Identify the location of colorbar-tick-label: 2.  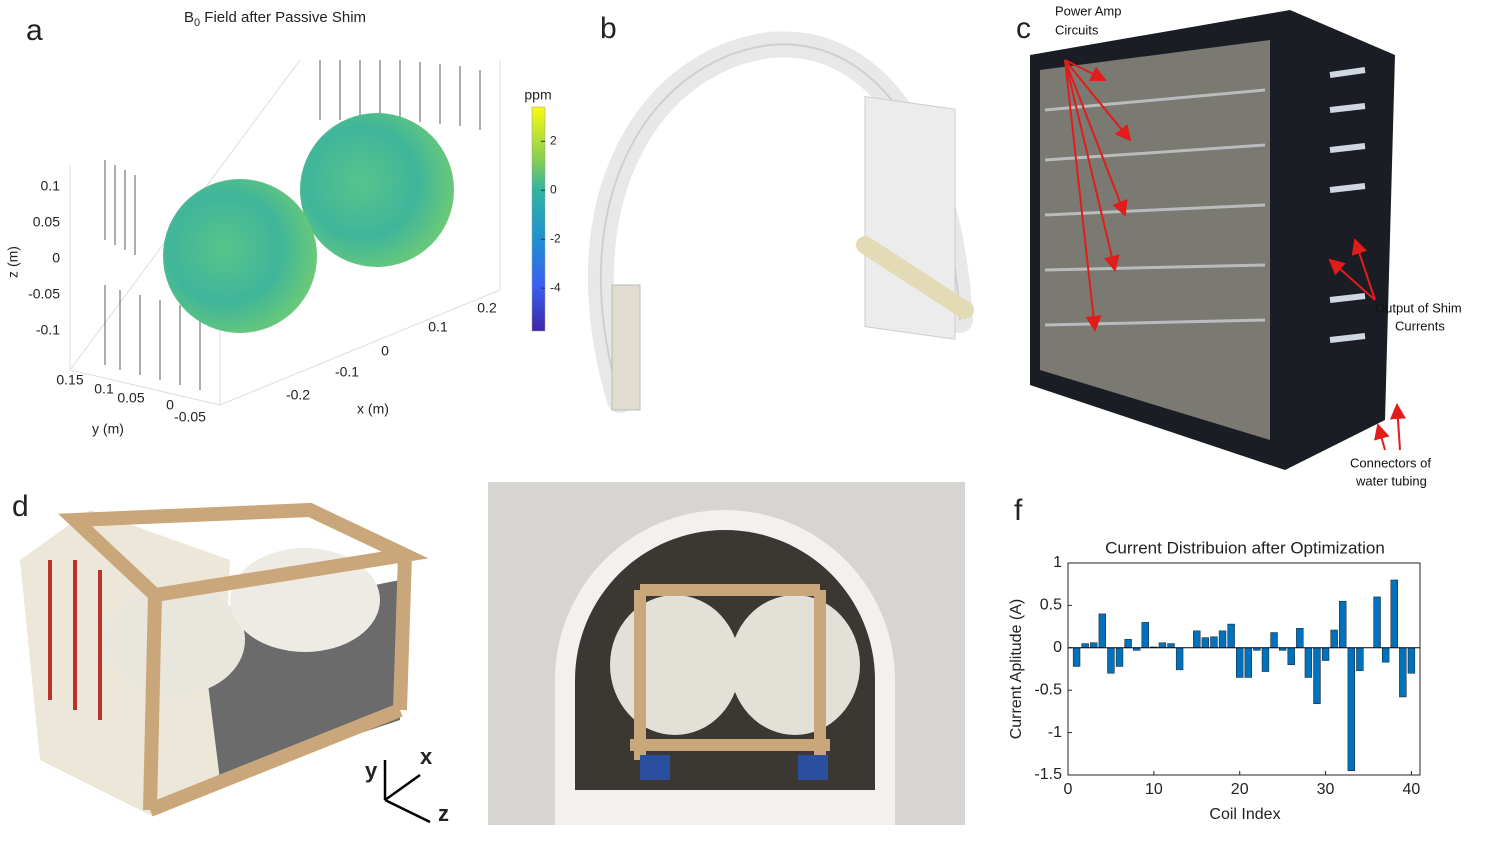
(553, 140).